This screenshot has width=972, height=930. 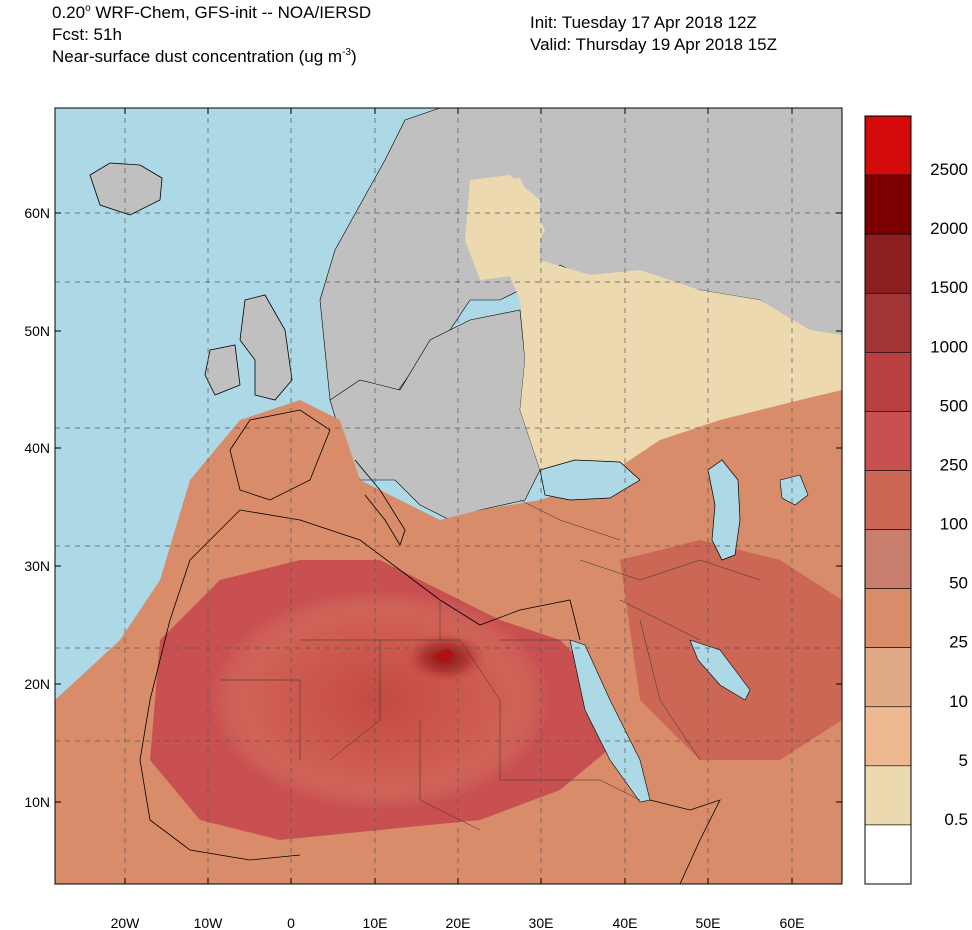 What do you see at coordinates (380, 502) in the screenshot?
I see `coastline-italy` at bounding box center [380, 502].